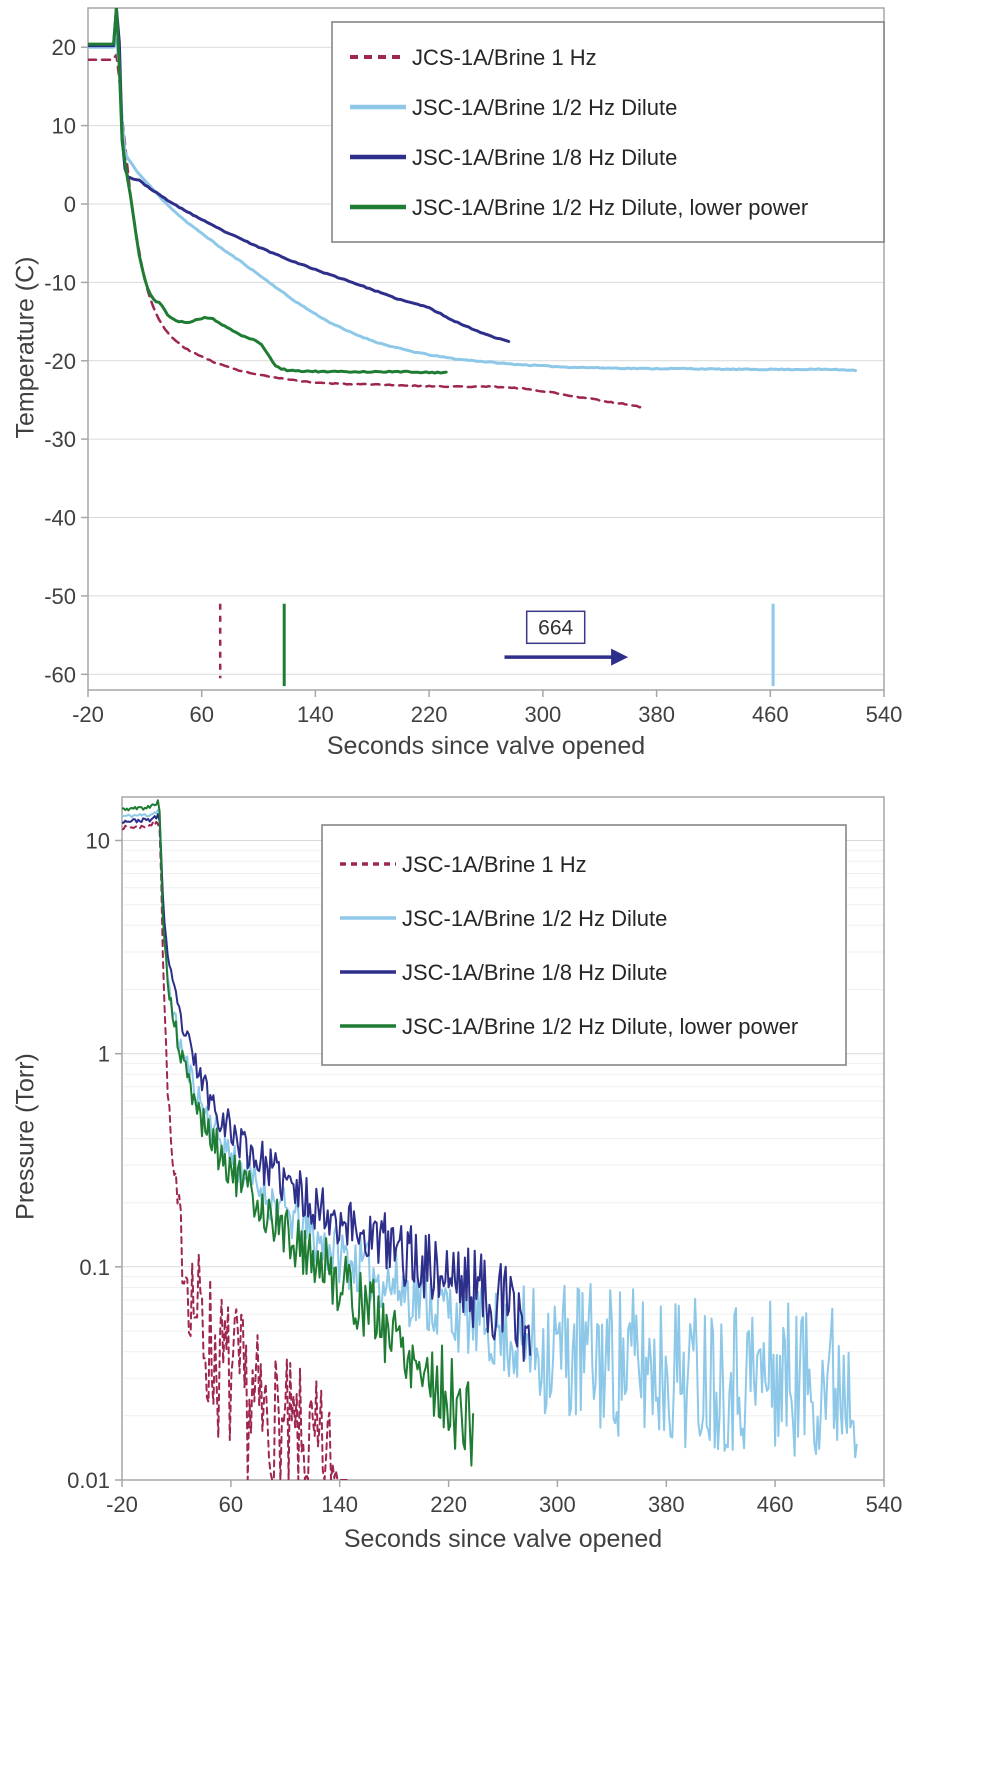  Describe the element at coordinates (60, 282) in the screenshot. I see `y-tick-label: -10` at that location.